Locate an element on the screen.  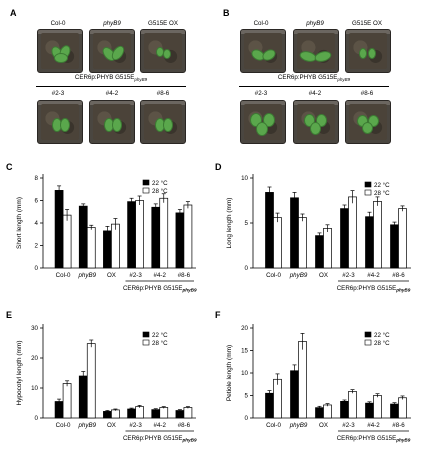
panel-label-a: A is located at coordinates (13, 13).